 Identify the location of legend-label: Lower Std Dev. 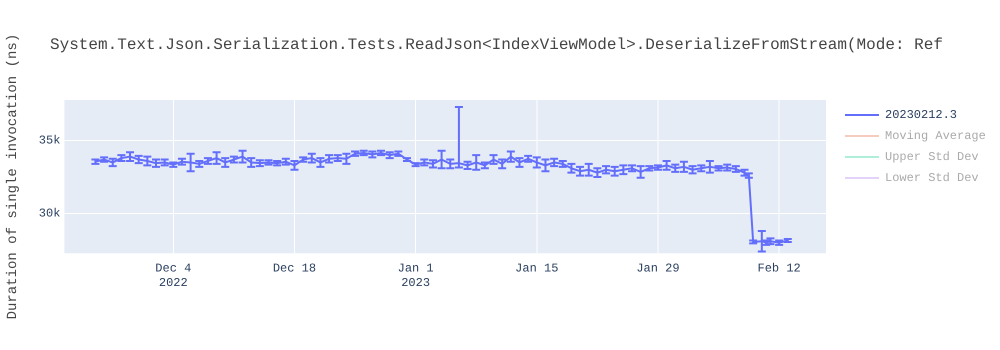
(932, 177).